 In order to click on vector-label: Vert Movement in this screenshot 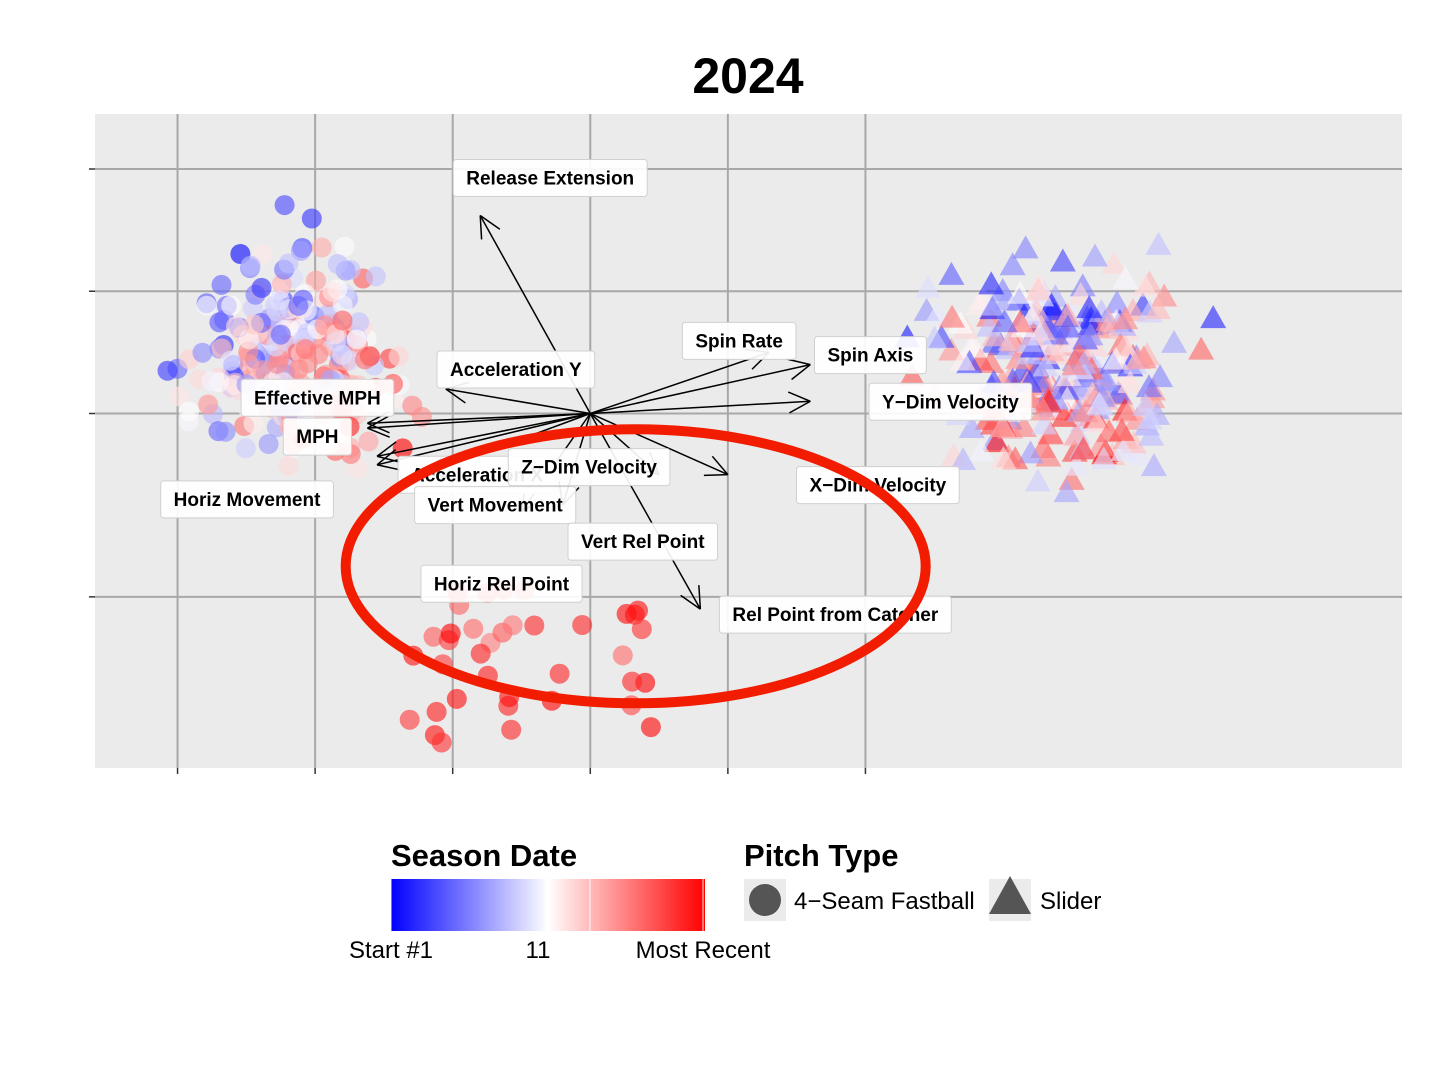, I will do `click(495, 505)`.